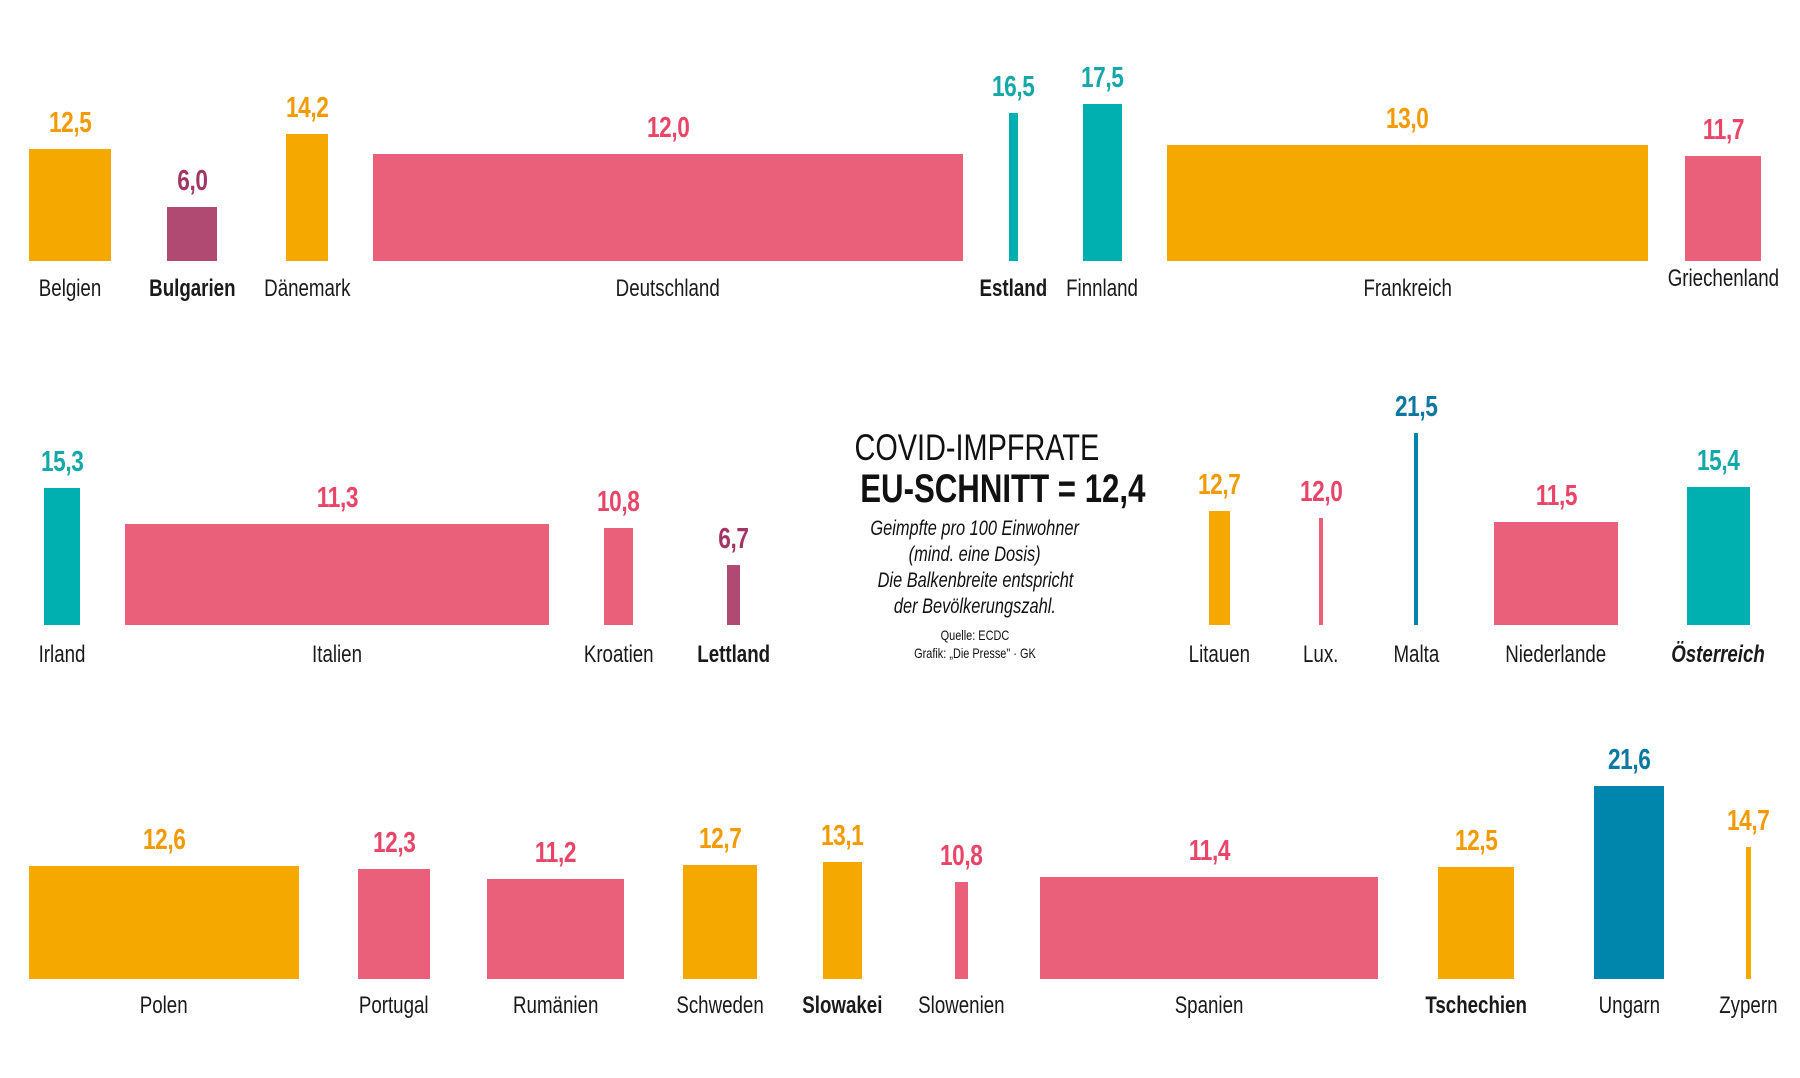  I want to click on bar-rumänien, so click(555, 928).